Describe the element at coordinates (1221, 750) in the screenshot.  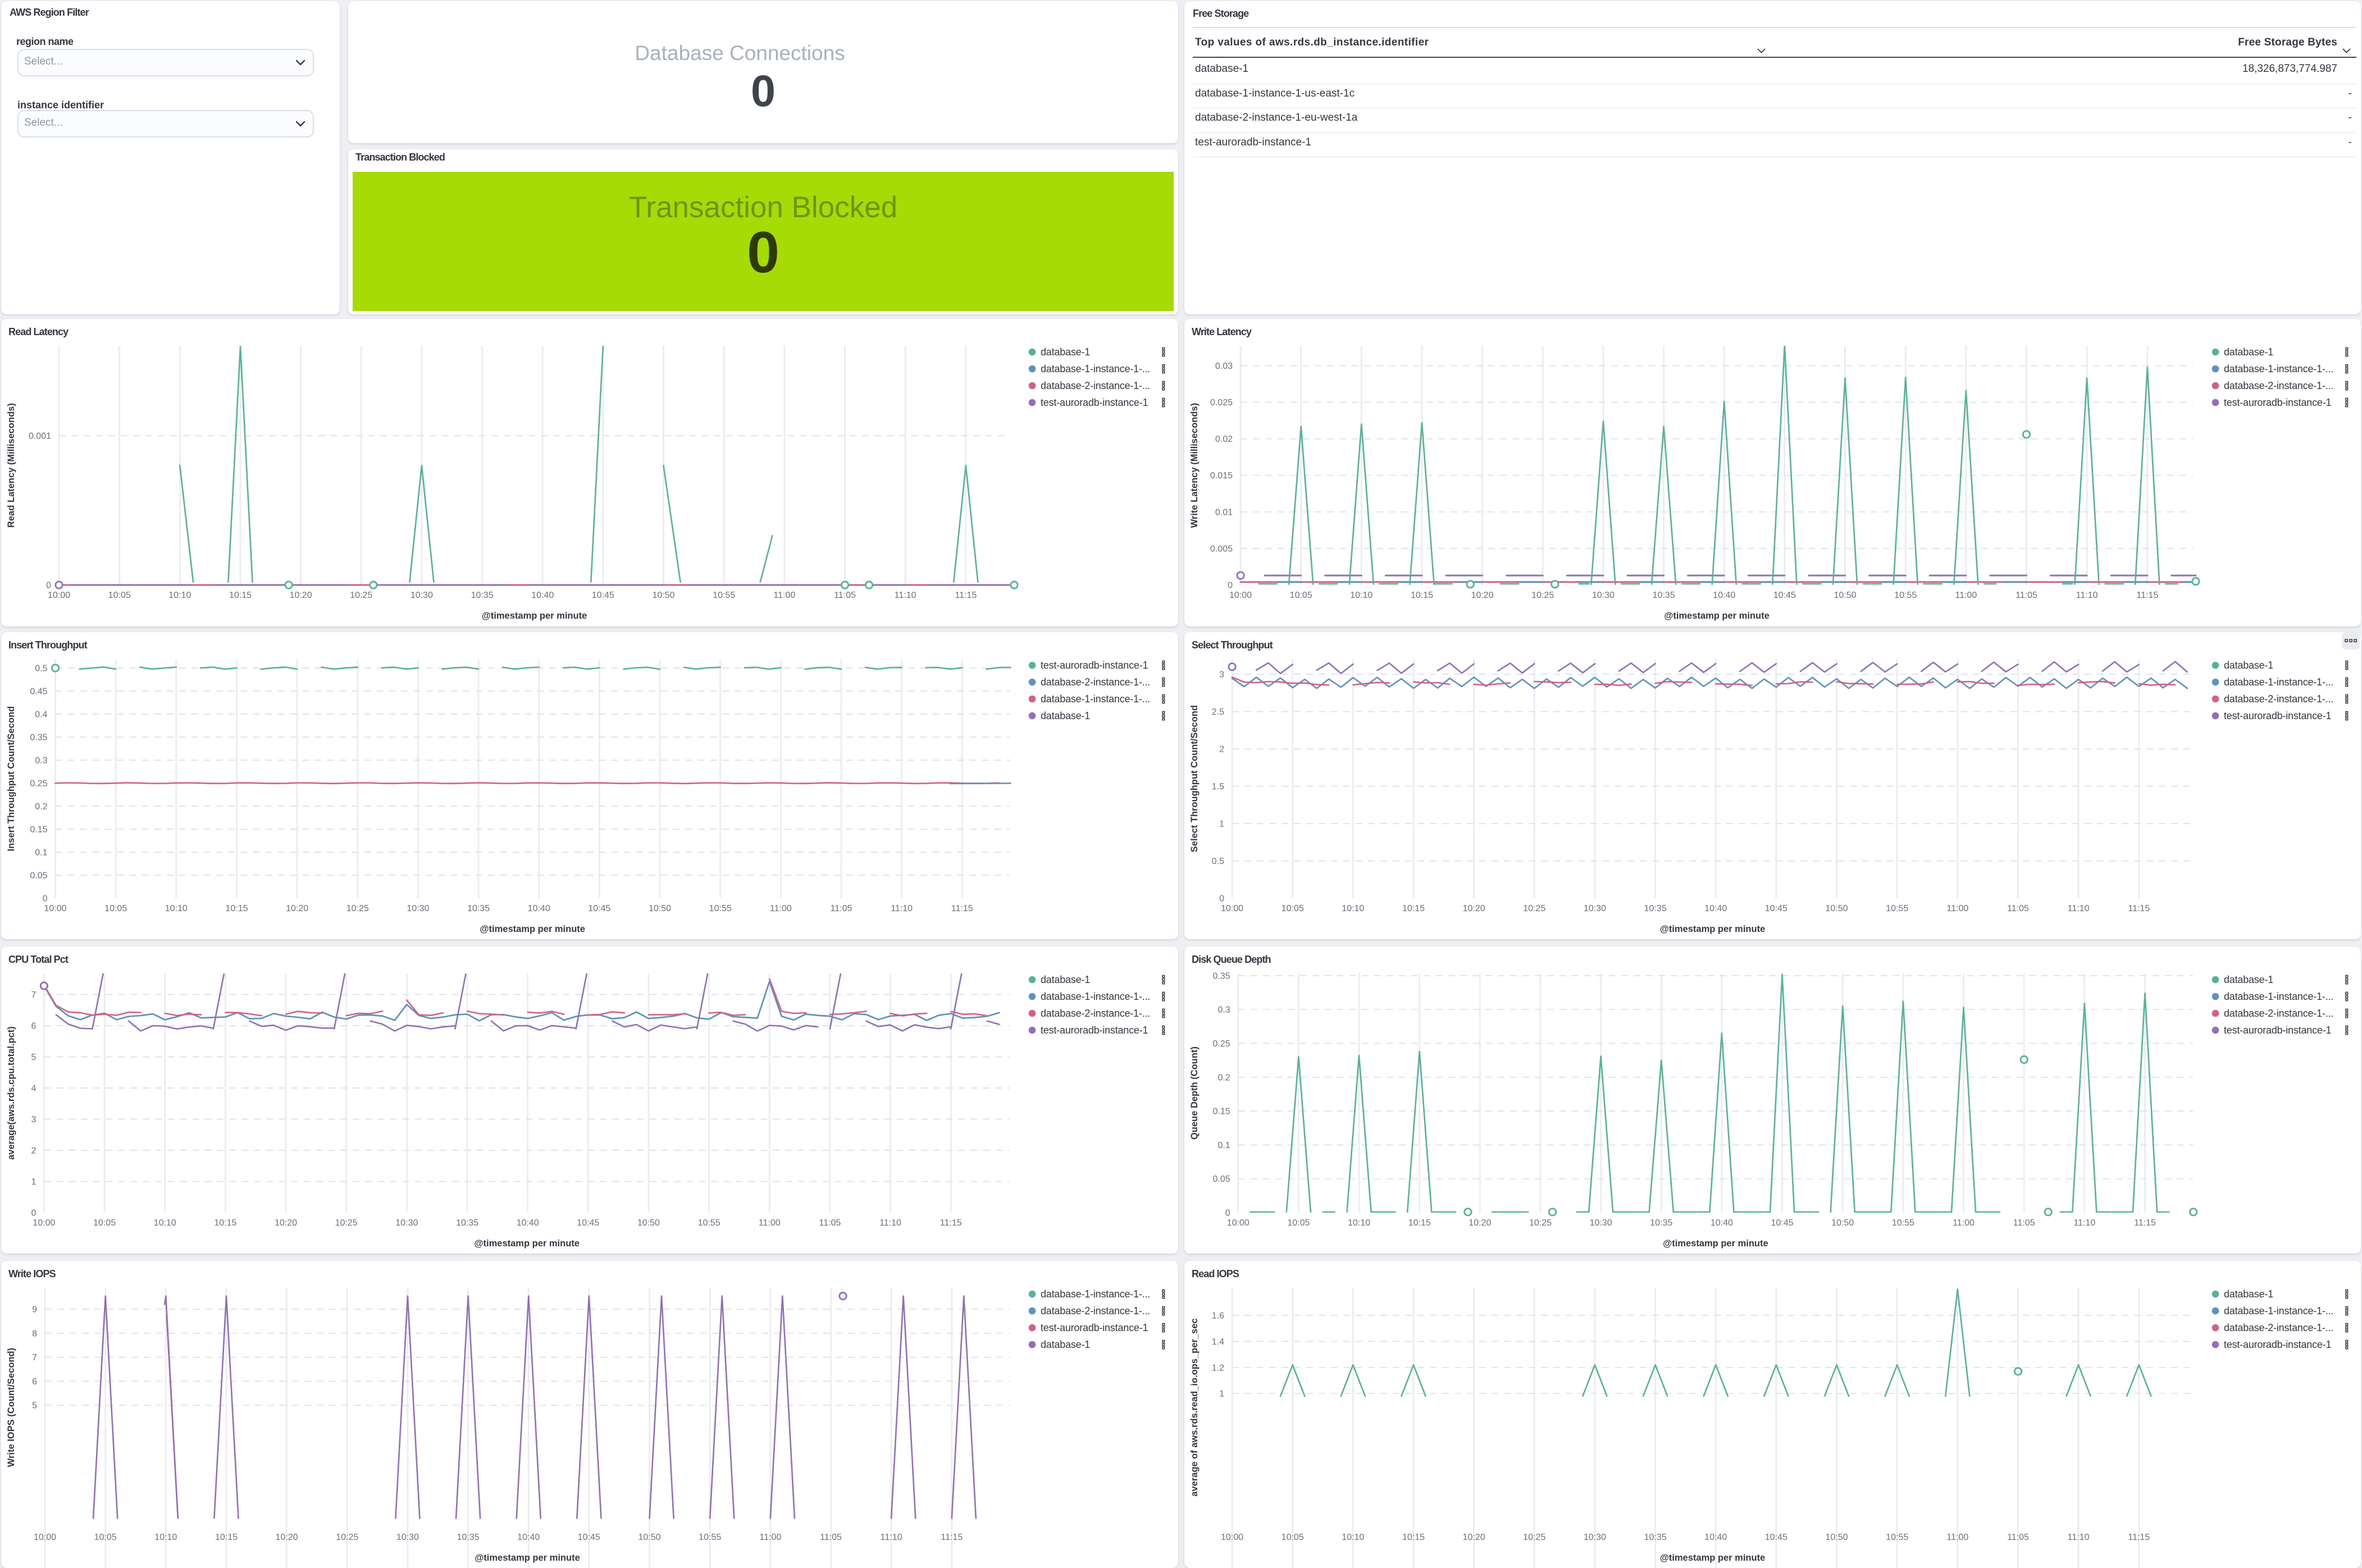
I see `svg-text: 2` at that location.